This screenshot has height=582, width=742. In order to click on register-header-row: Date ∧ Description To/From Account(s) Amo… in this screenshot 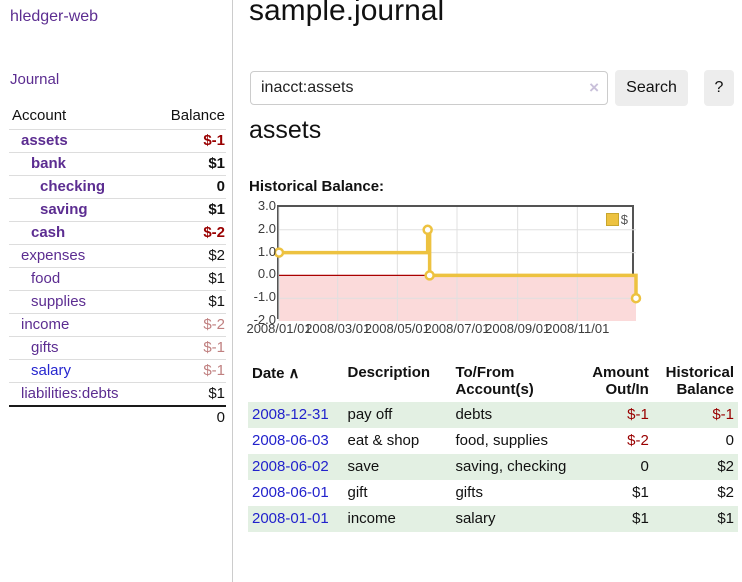, I will do `click(493, 380)`.